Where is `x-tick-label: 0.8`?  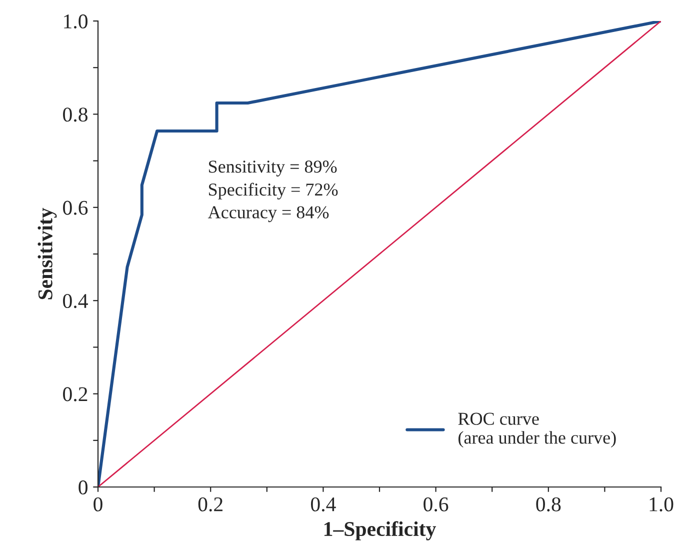
x-tick-label: 0.8 is located at coordinates (548, 504).